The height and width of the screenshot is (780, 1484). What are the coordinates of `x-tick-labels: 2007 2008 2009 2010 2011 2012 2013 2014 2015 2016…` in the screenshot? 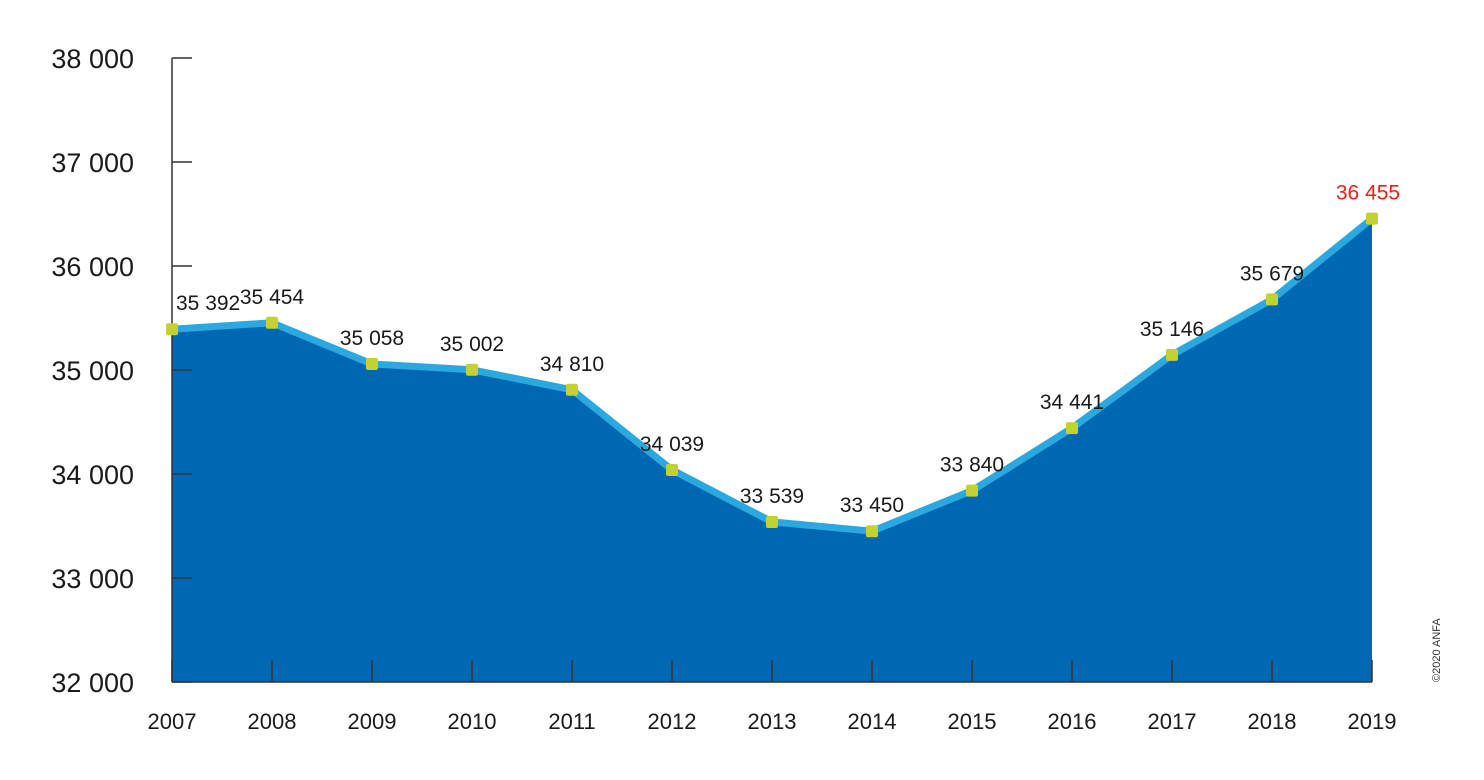 It's located at (772, 721).